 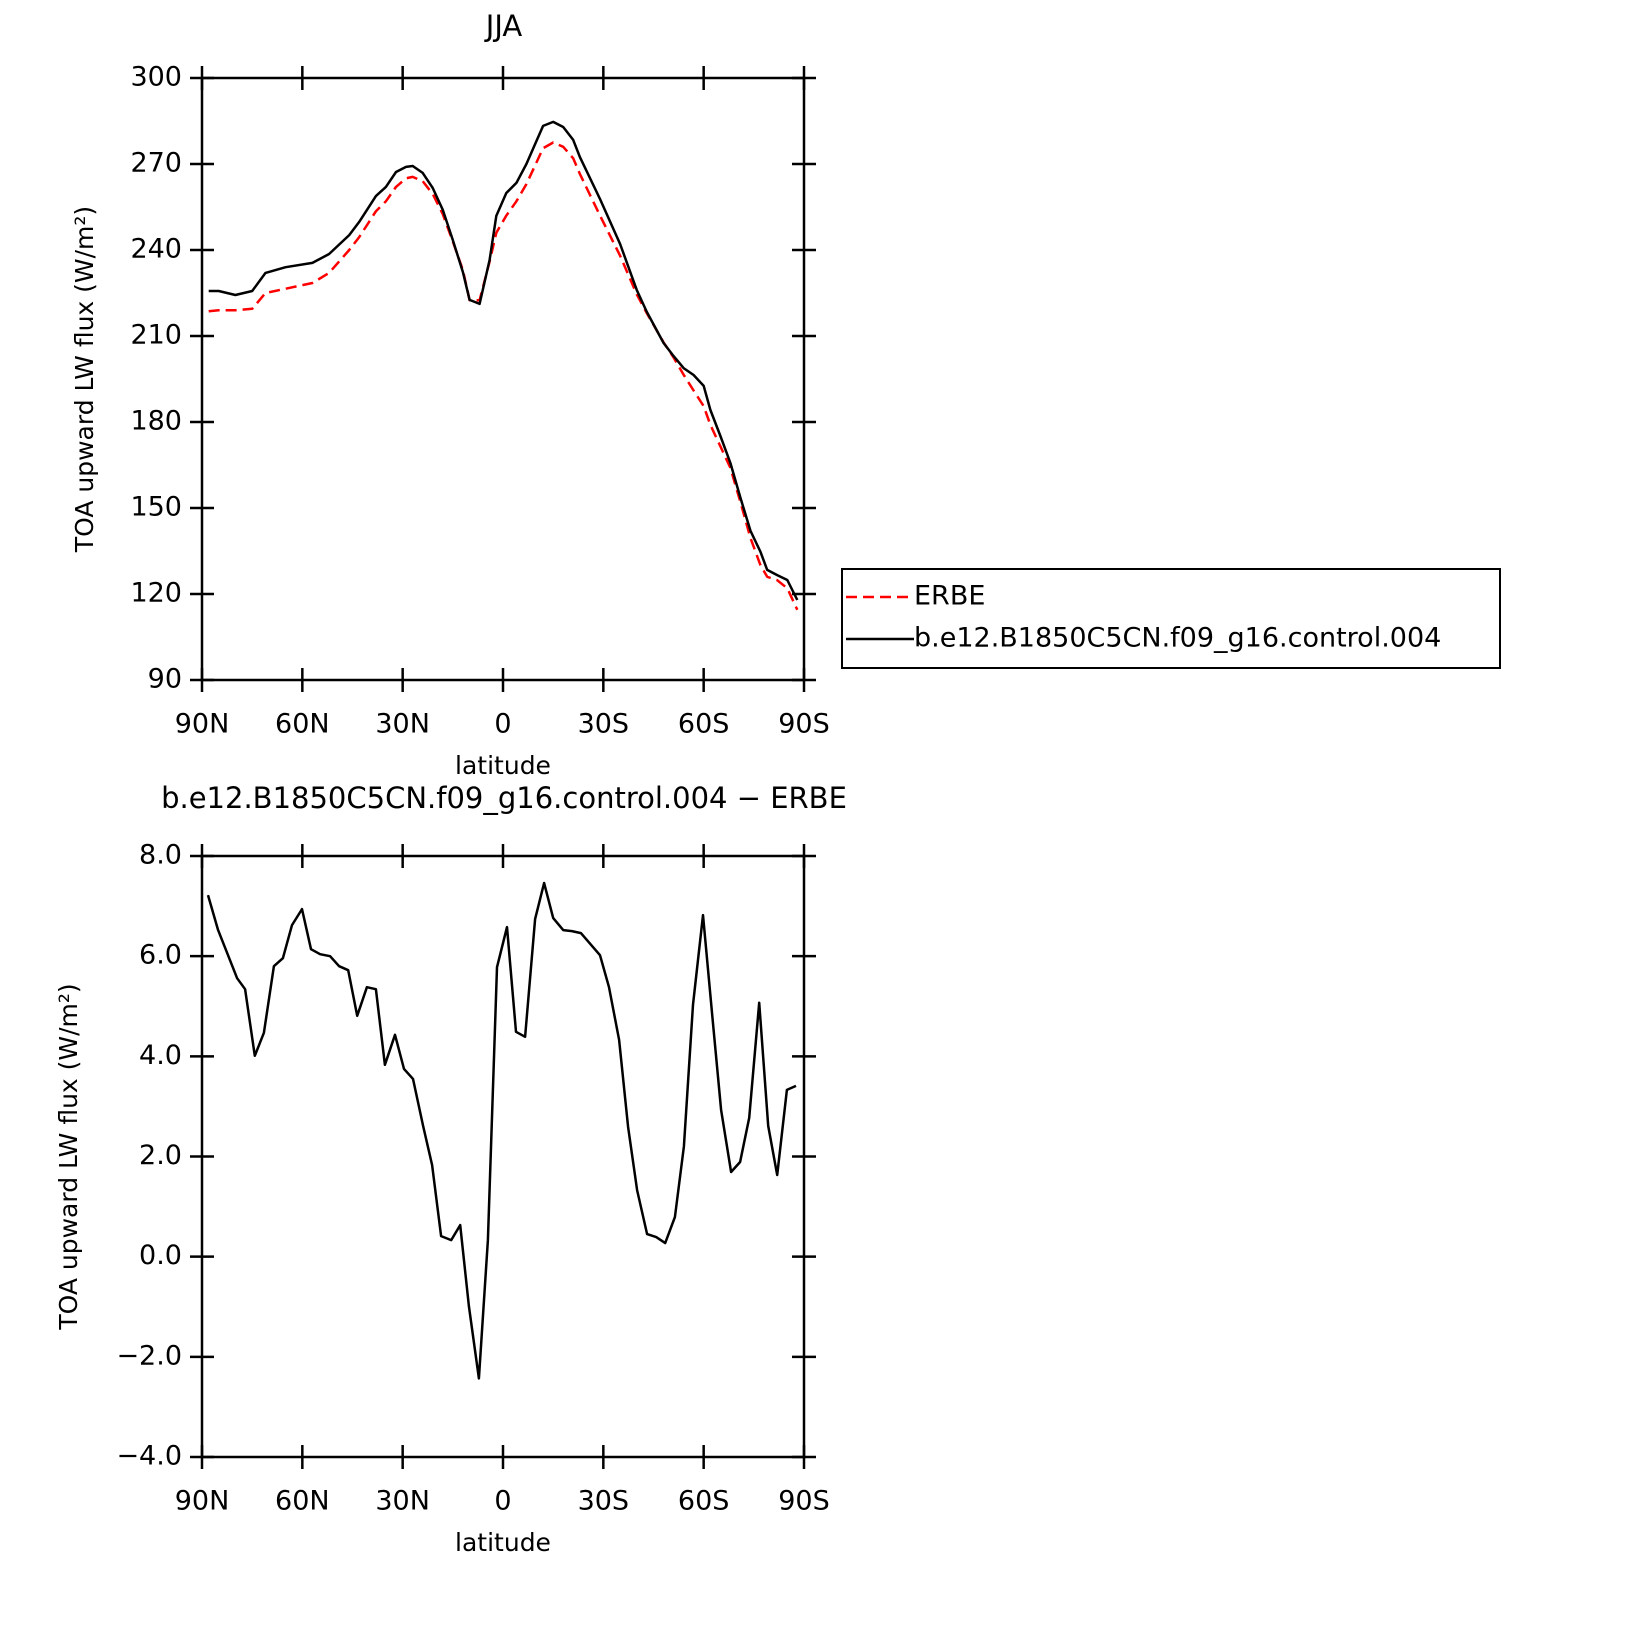 What do you see at coordinates (1177, 638) in the screenshot?
I see `legend-label: b.e12.B1850C5CN.f09_g16.control.004` at bounding box center [1177, 638].